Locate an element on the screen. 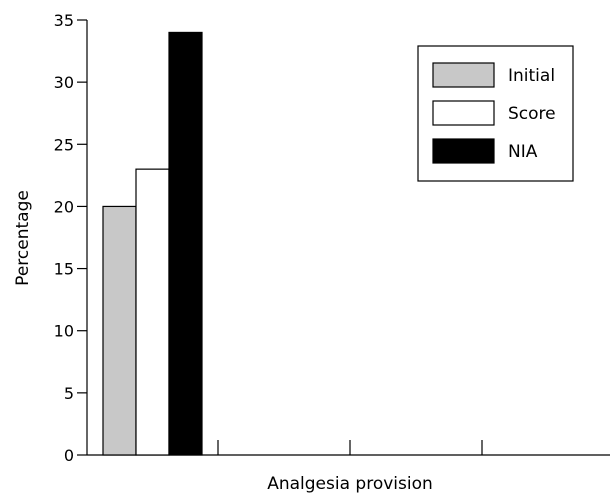 Image resolution: width=610 pixels, height=496 pixels. y-tick-label: 25 is located at coordinates (64, 144).